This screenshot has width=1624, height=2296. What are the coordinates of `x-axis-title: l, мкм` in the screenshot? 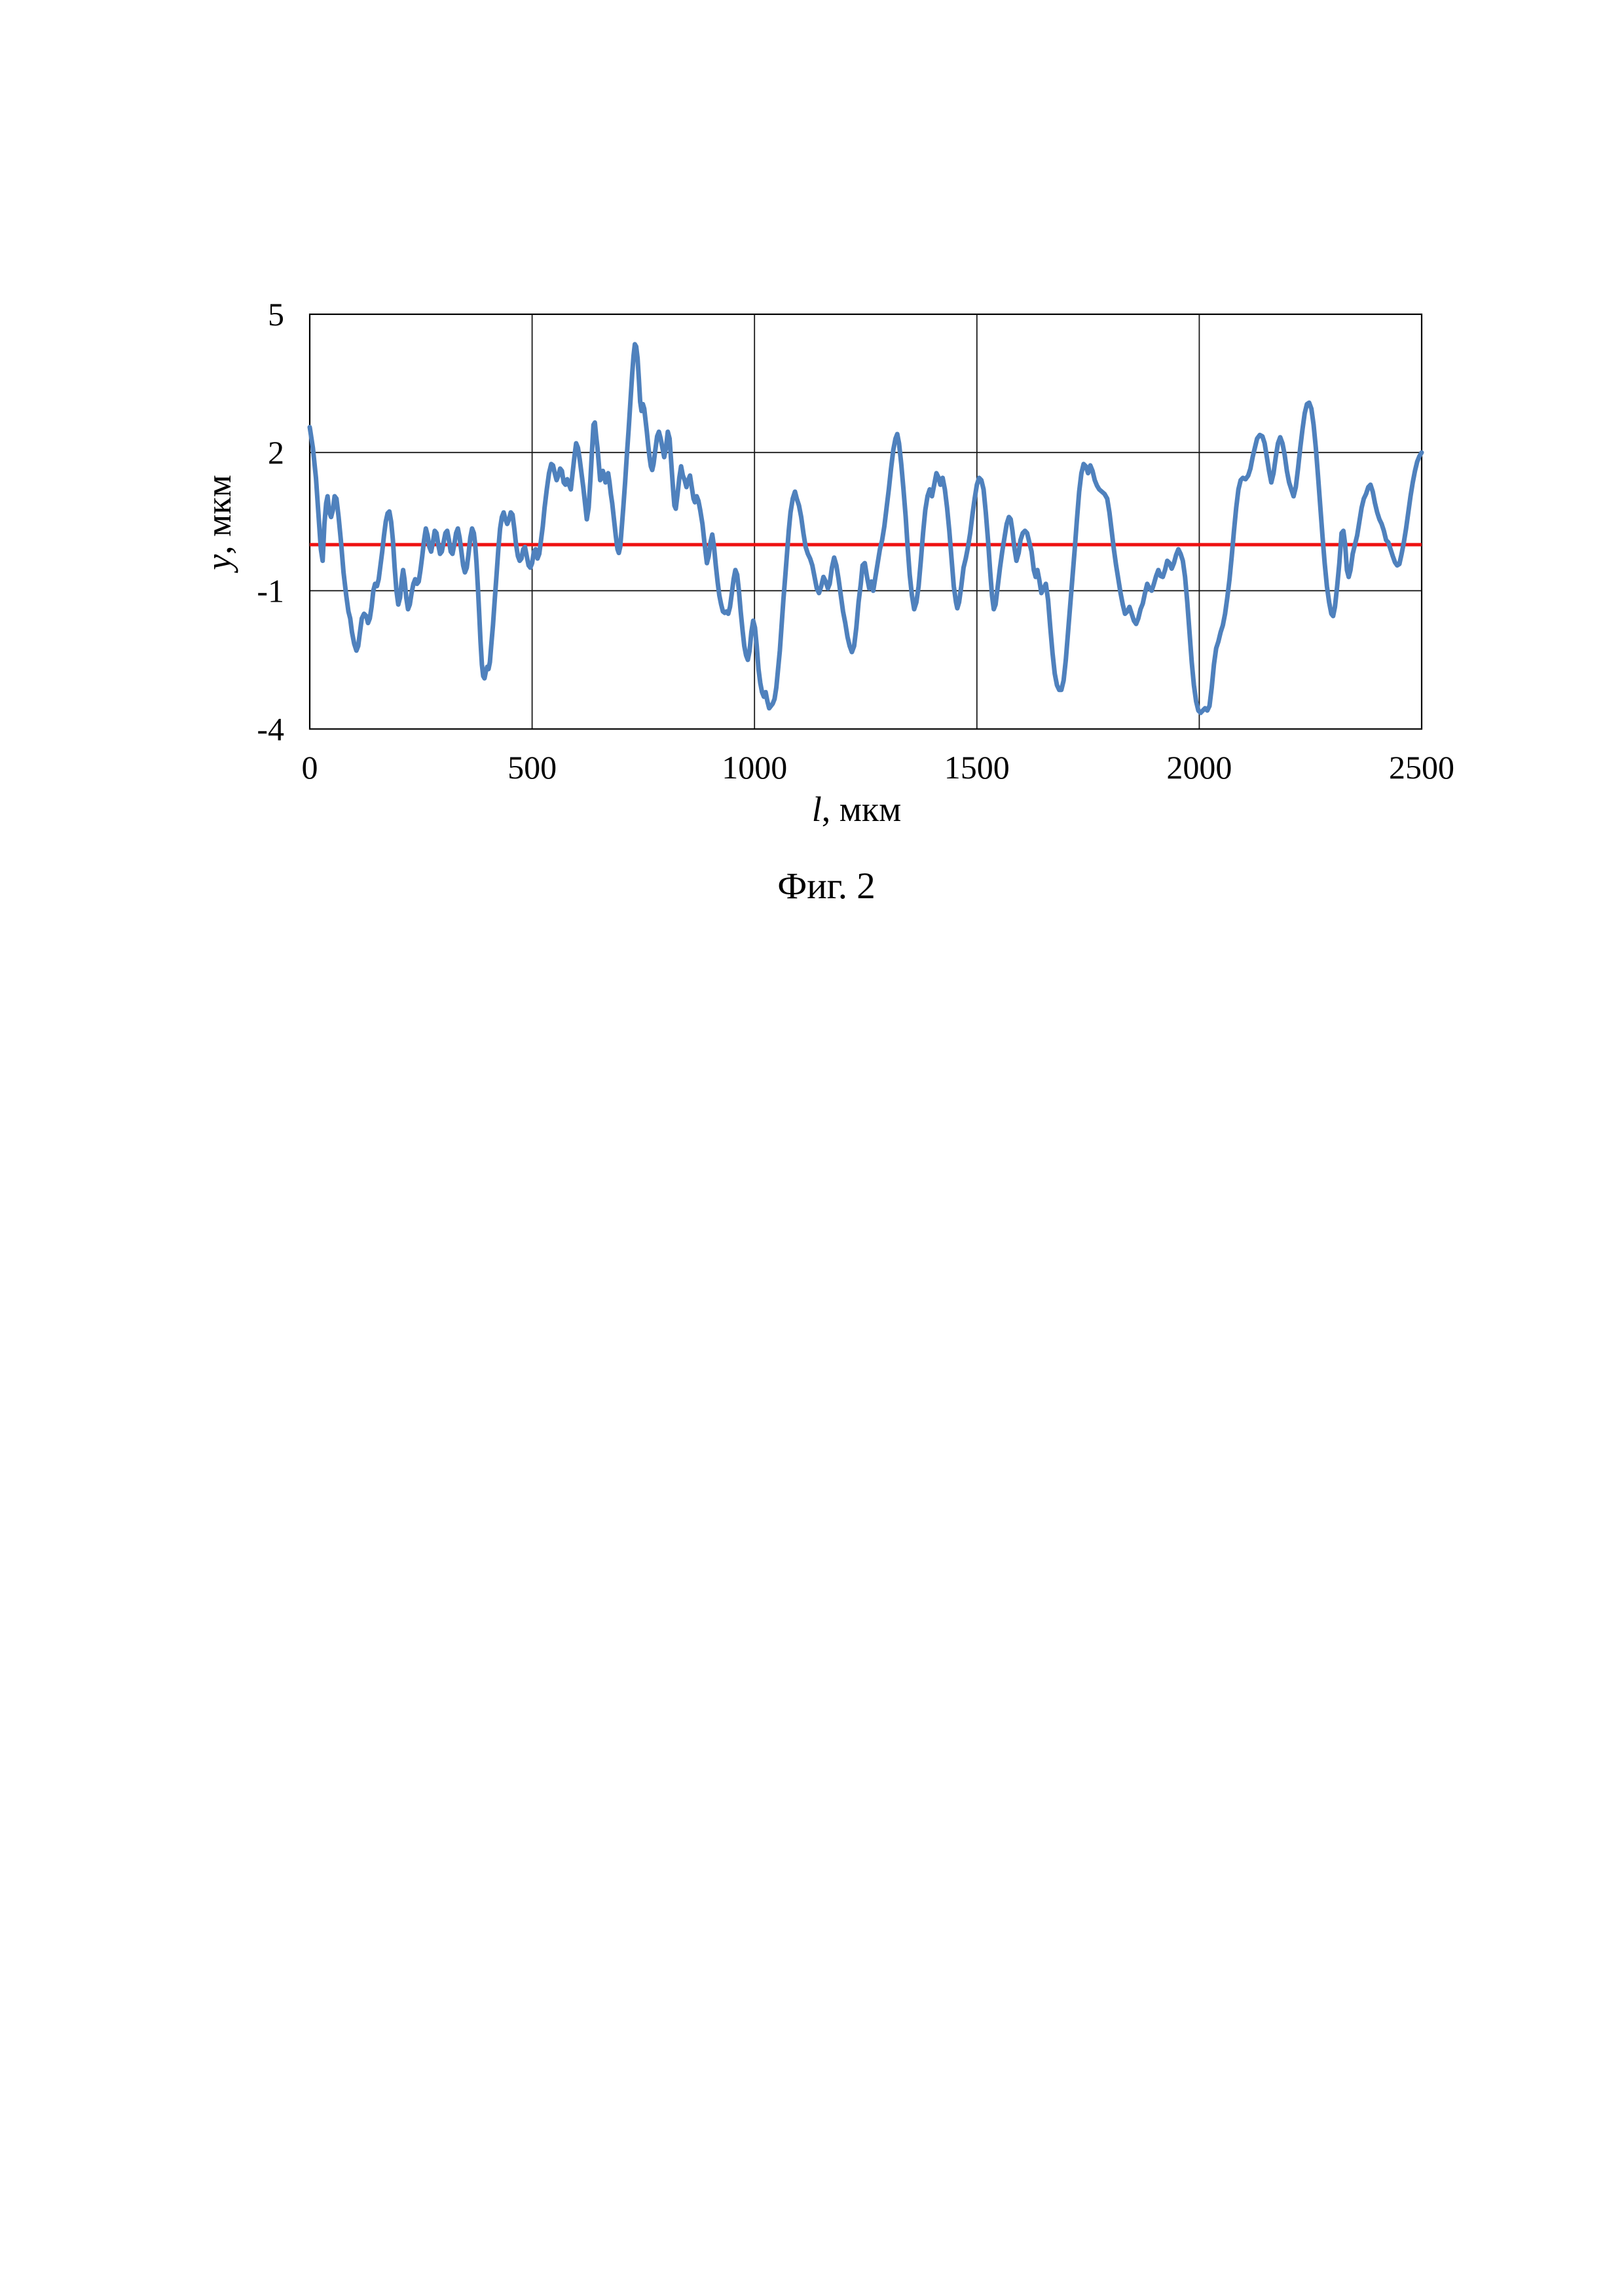 It's located at (857, 809).